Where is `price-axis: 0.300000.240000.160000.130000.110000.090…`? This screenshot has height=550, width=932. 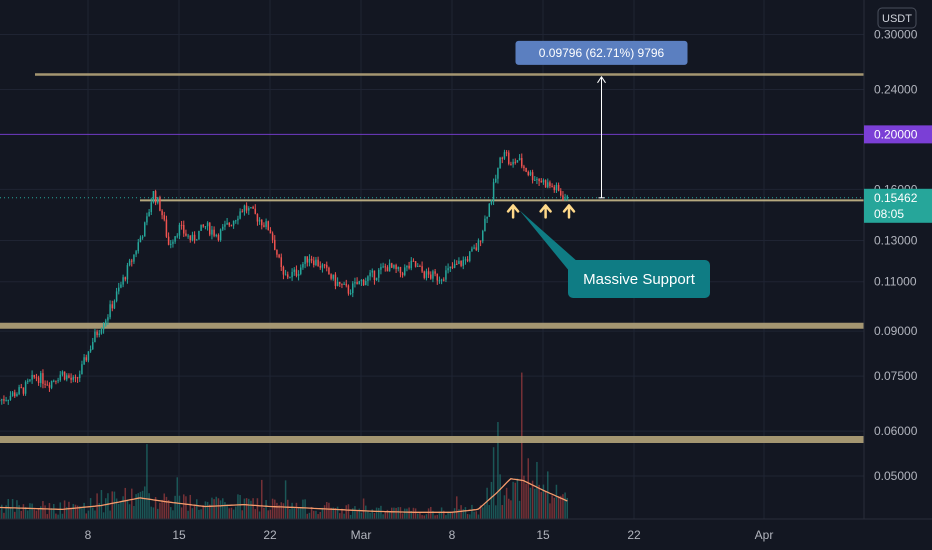 price-axis: 0.300000.240000.160000.130000.110000.090… is located at coordinates (896, 255).